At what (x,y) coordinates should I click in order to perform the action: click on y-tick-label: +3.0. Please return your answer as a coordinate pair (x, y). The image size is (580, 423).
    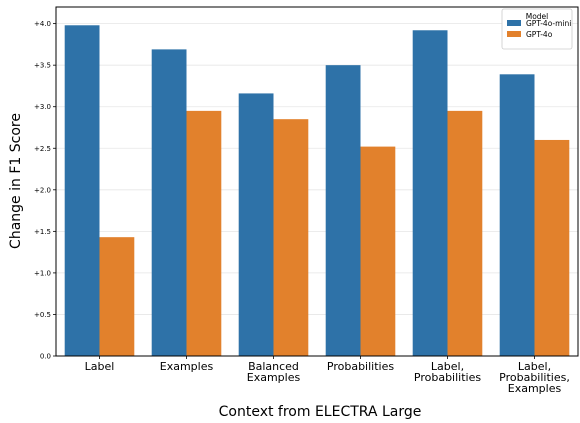
    Looking at the image, I should click on (42, 107).